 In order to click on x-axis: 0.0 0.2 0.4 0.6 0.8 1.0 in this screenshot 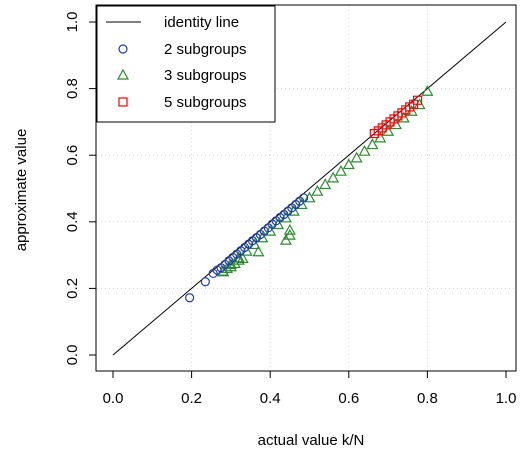, I will do `click(310, 388)`.